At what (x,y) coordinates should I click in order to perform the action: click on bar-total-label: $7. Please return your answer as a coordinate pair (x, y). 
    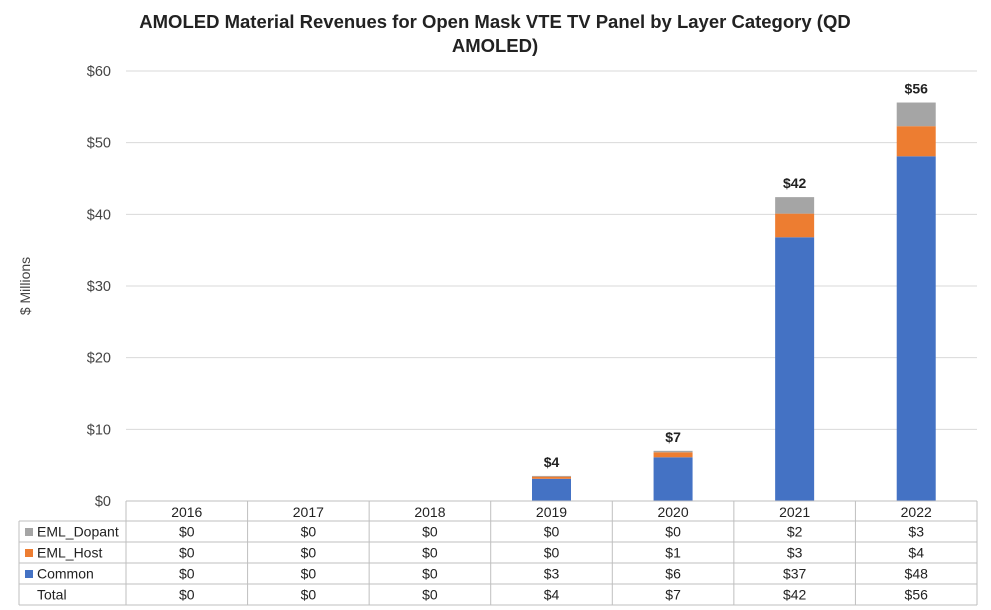
    Looking at the image, I should click on (673, 437).